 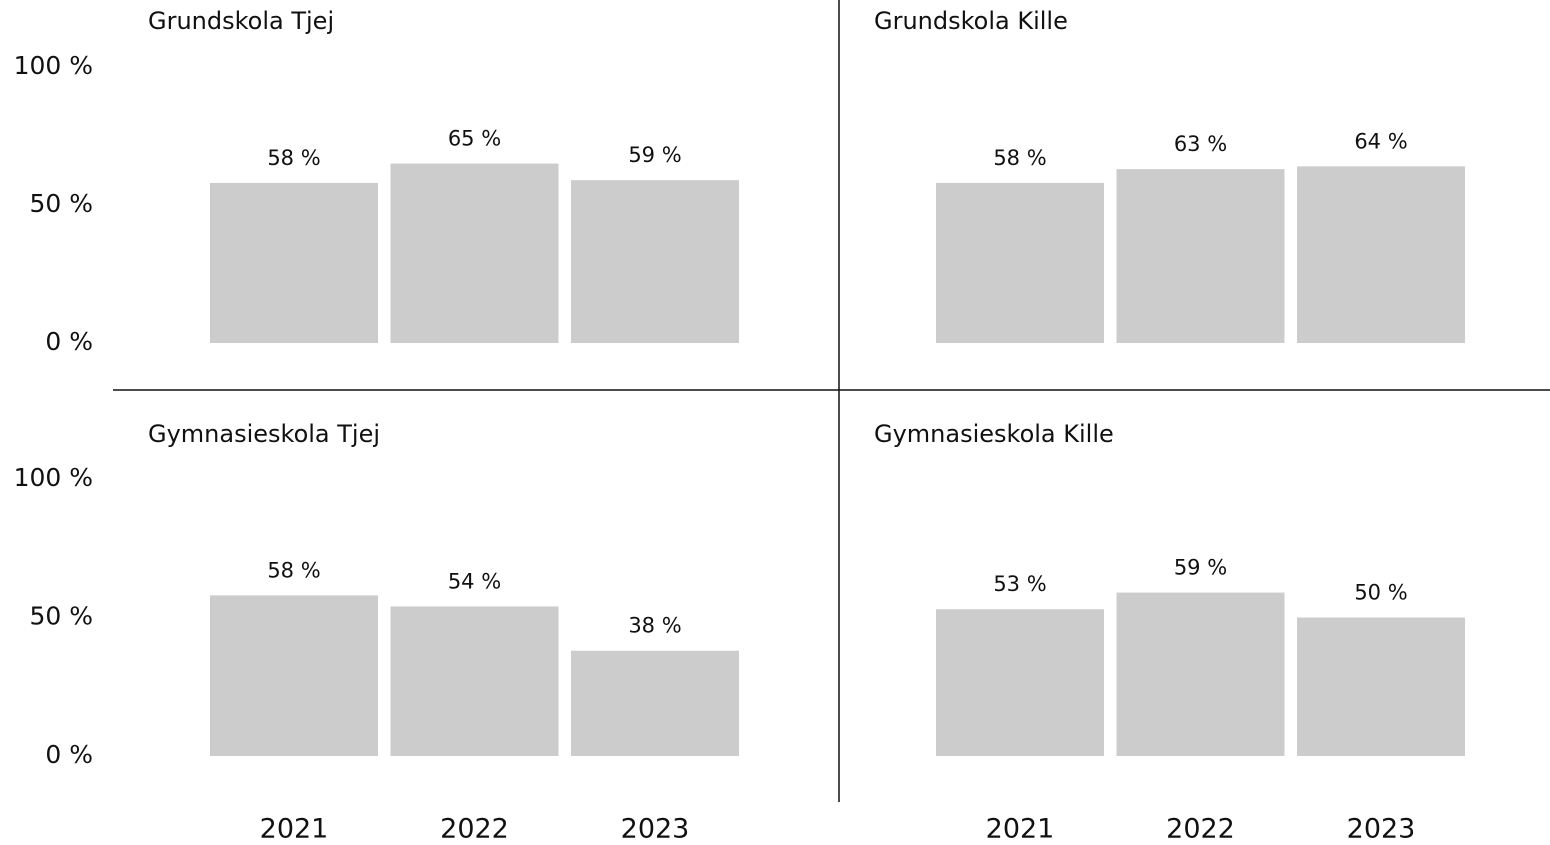 What do you see at coordinates (474, 581) in the screenshot?
I see `value-label: 54 %` at bounding box center [474, 581].